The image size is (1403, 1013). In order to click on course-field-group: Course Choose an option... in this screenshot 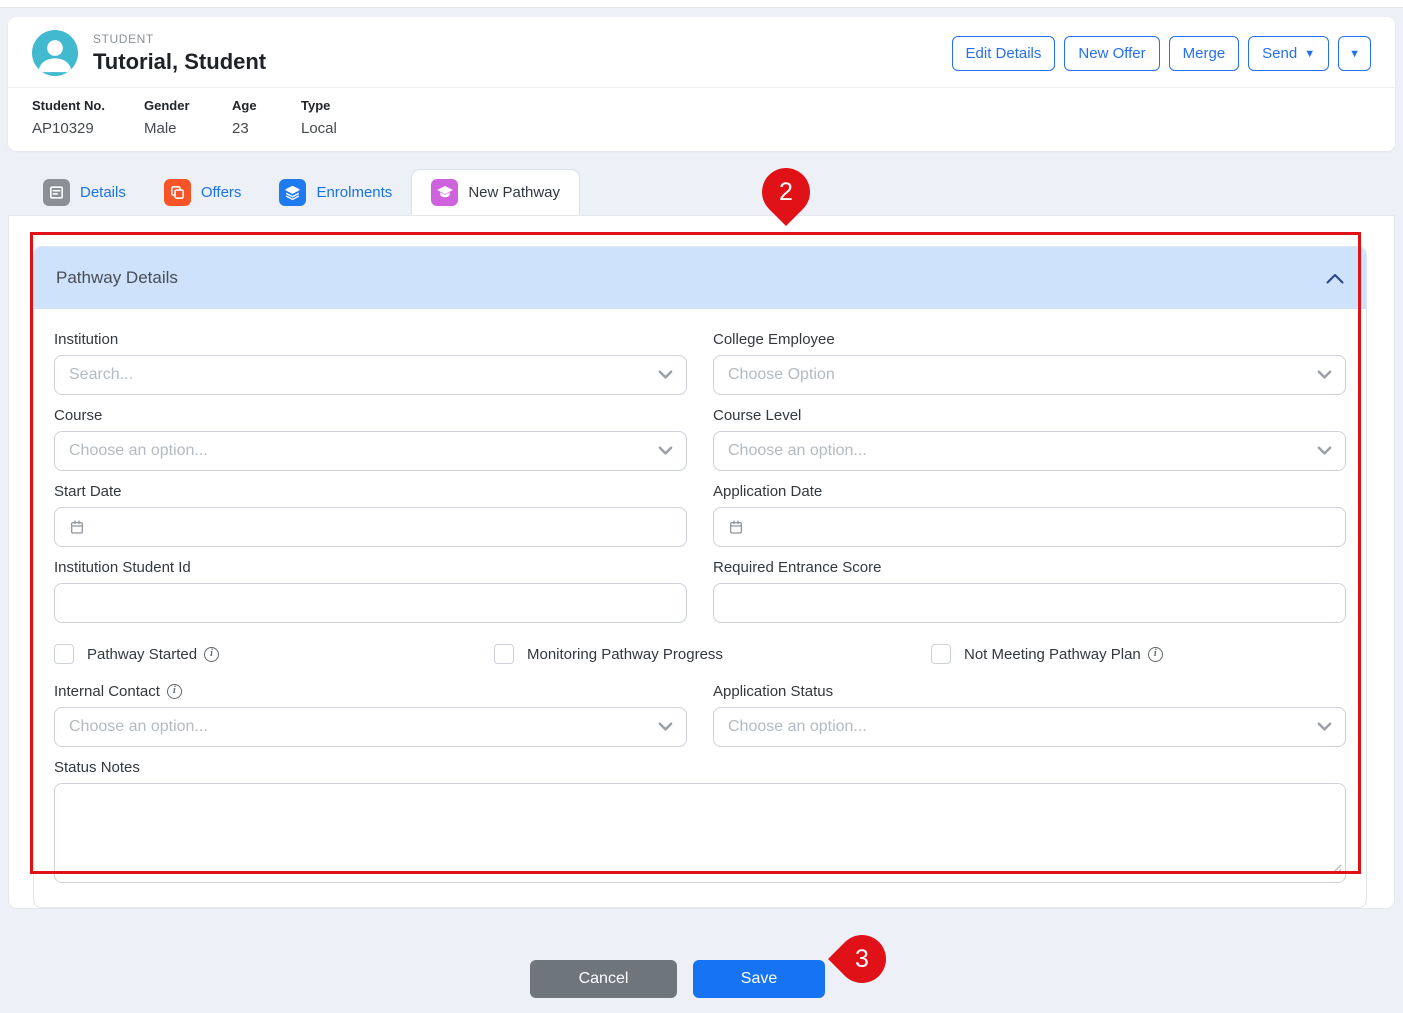, I will do `click(370, 438)`.